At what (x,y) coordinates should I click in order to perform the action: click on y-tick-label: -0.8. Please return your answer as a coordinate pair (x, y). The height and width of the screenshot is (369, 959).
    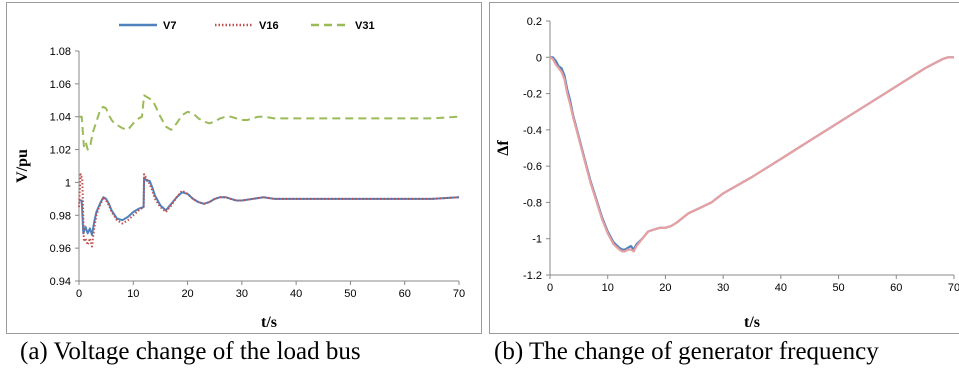
    Looking at the image, I should click on (532, 203).